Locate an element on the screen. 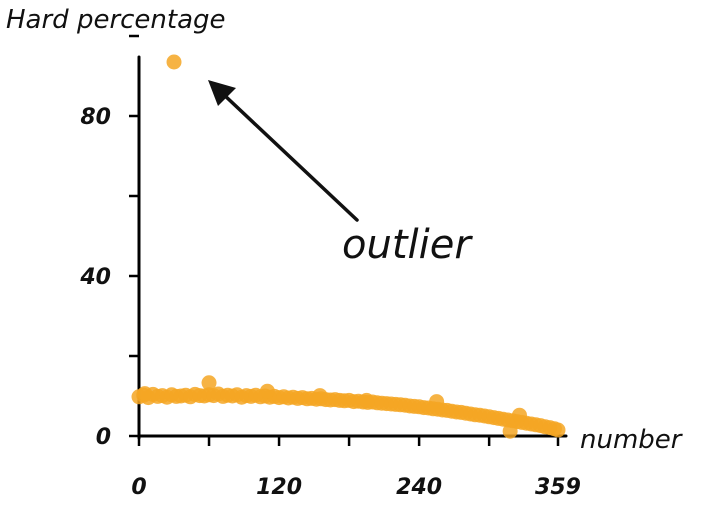  outlier-annotation: outlier is located at coordinates (340, 174).